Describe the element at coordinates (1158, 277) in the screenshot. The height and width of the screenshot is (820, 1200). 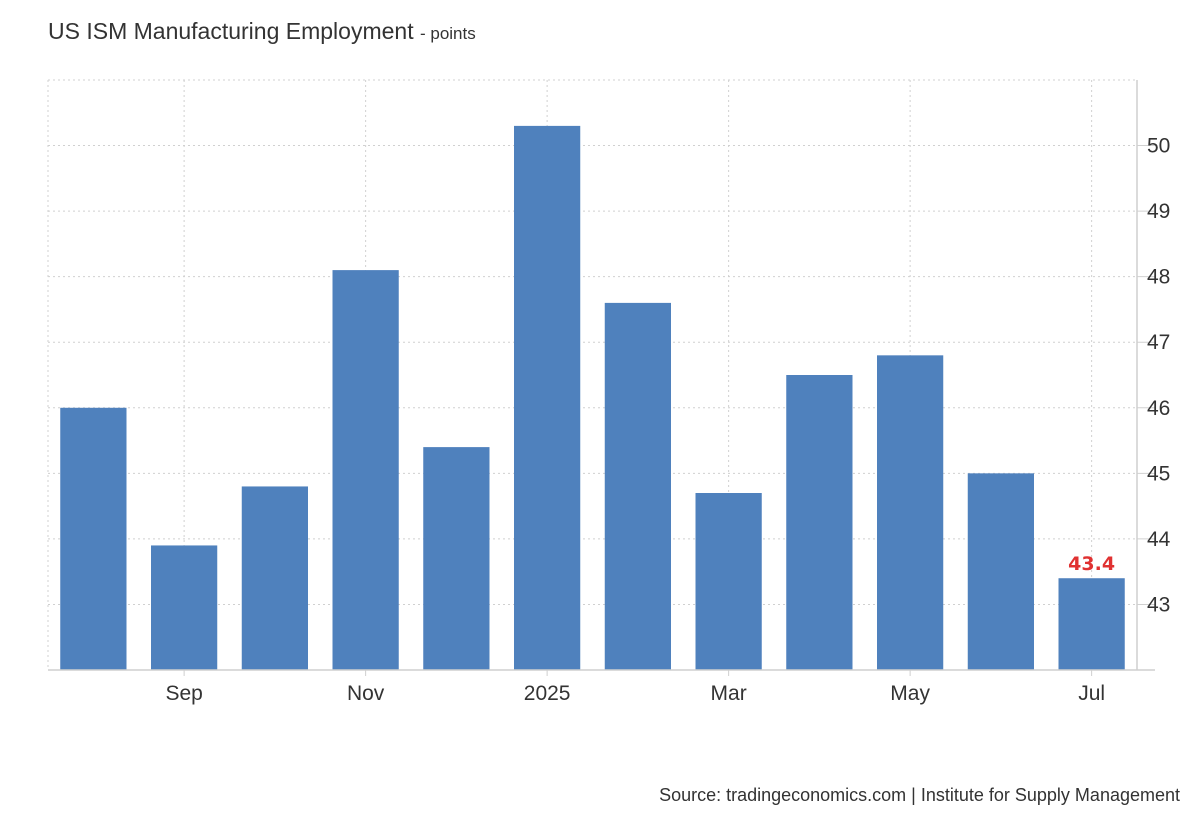
I see `y-tick-label: 48` at that location.